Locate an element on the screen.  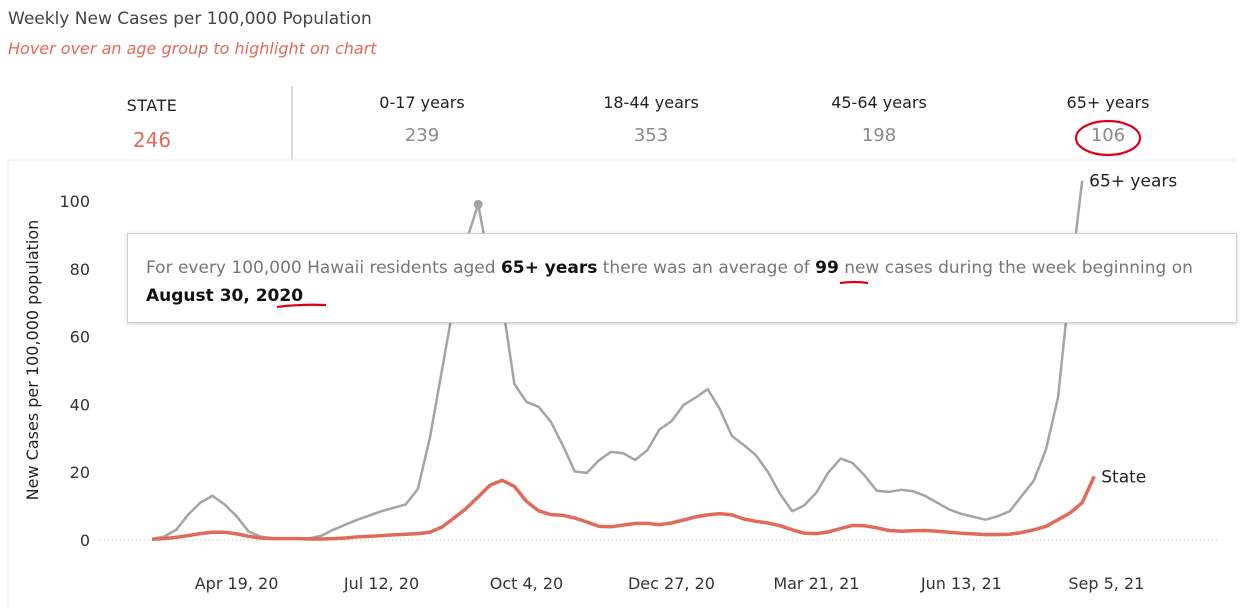
tooltip-value: 99 is located at coordinates (827, 268).